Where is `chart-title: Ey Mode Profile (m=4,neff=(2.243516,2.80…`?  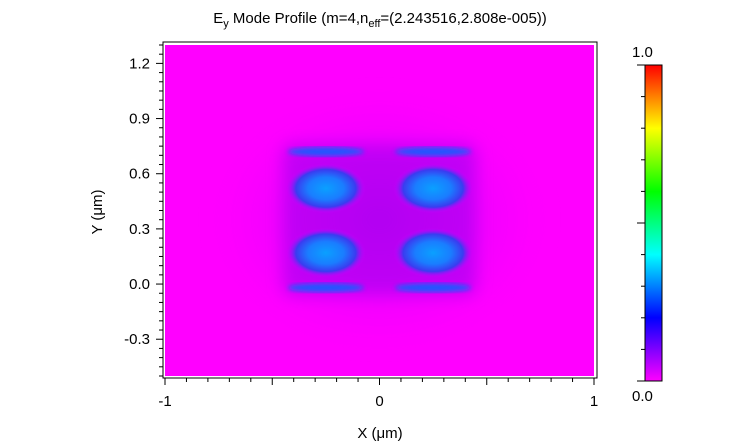 chart-title: Ey Mode Profile (m=4,neff=(2.243516,2.80… is located at coordinates (380, 20).